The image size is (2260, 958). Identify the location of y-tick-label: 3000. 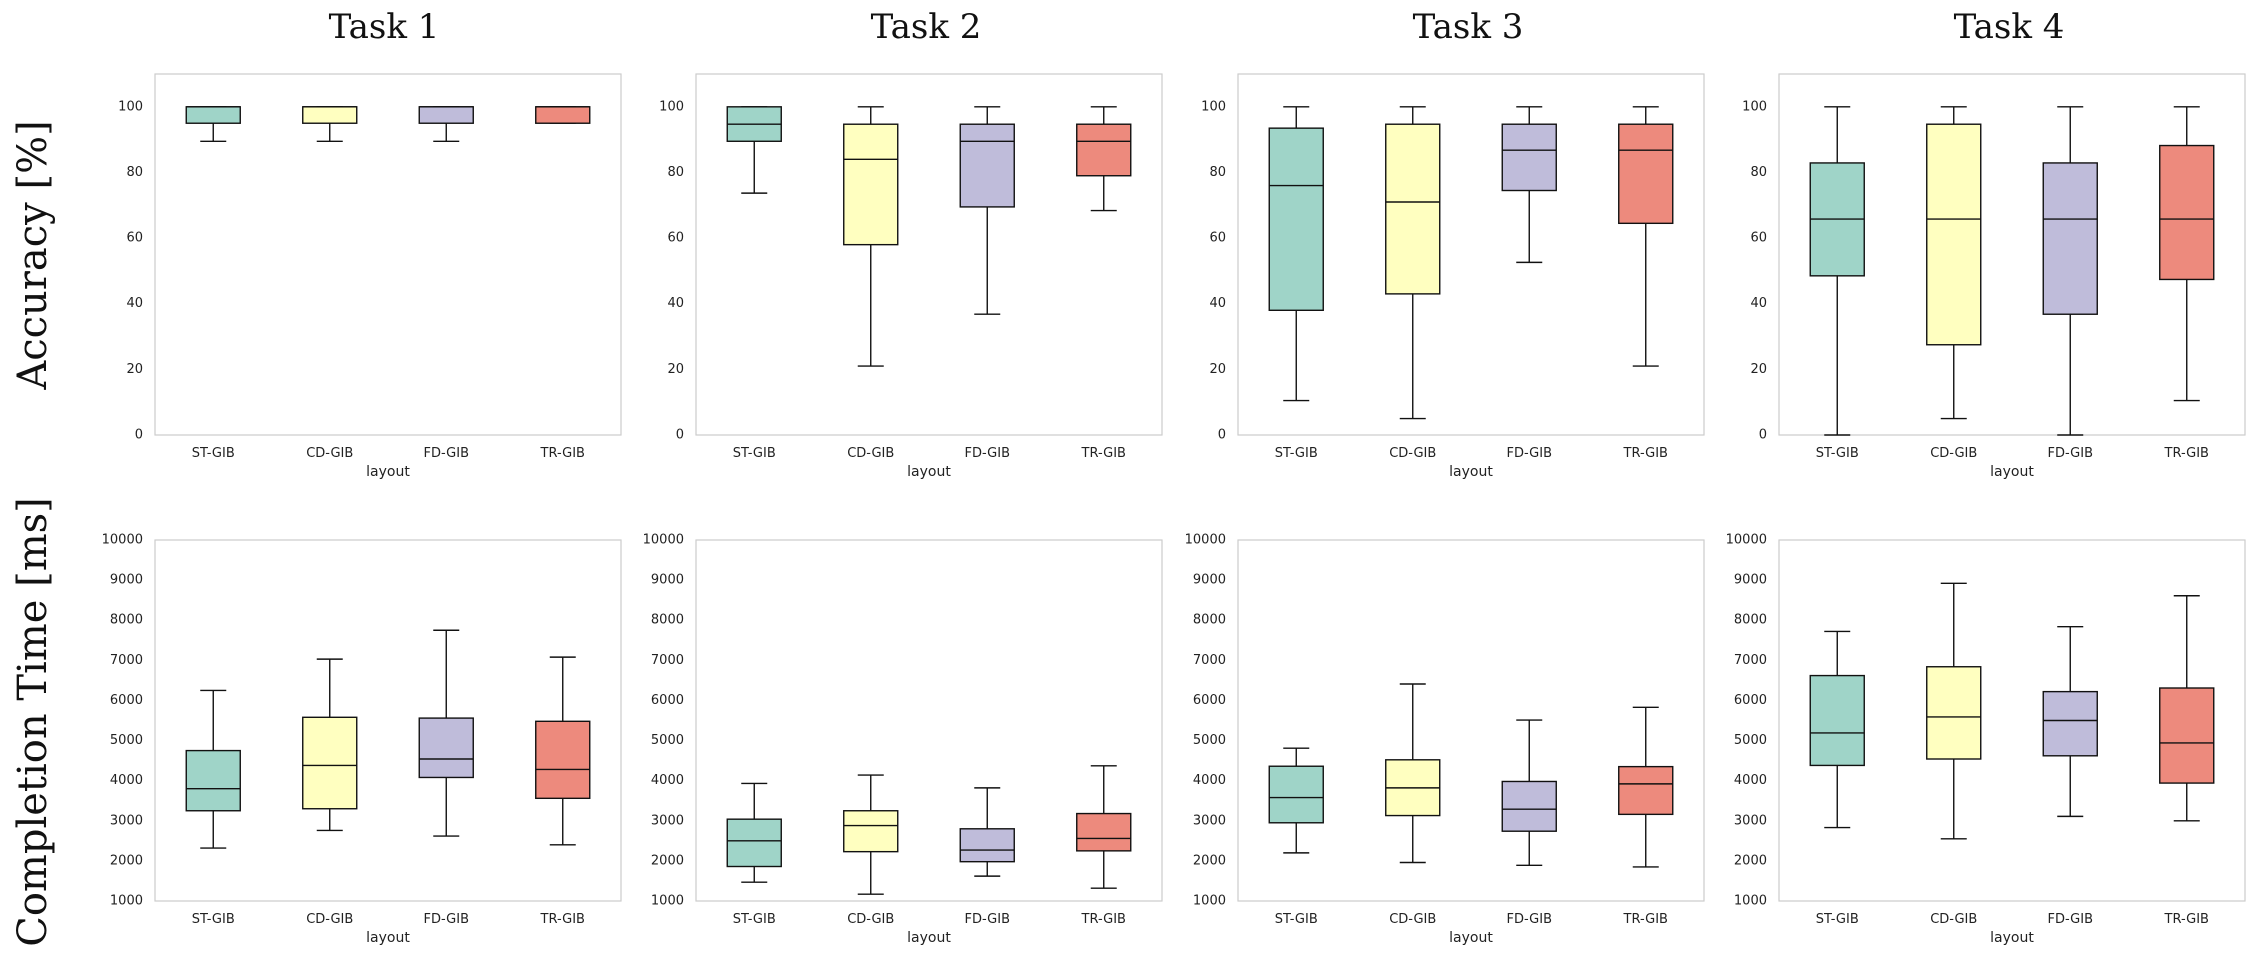
(126, 820).